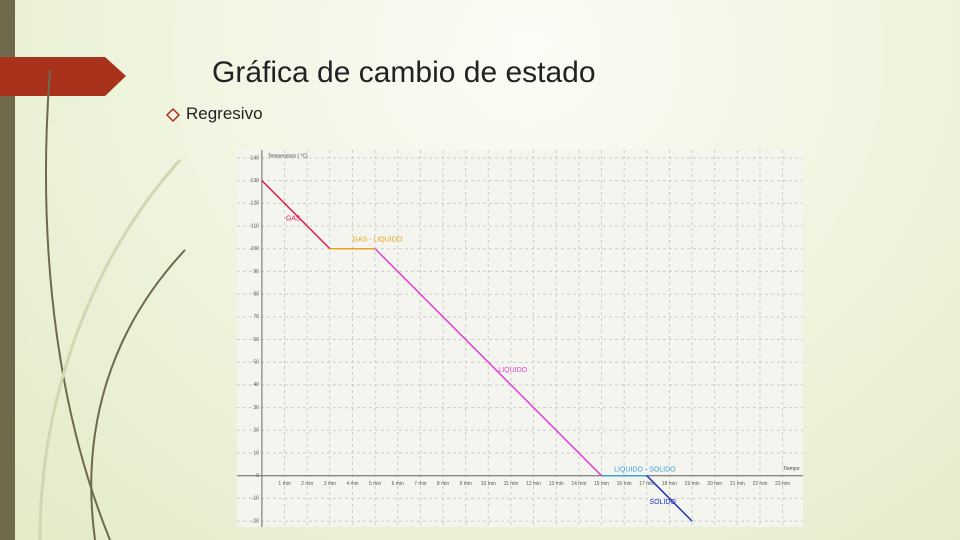 The width and height of the screenshot is (960, 540). Describe the element at coordinates (512, 370) in the screenshot. I see `series-label: LIQUIDO` at that location.